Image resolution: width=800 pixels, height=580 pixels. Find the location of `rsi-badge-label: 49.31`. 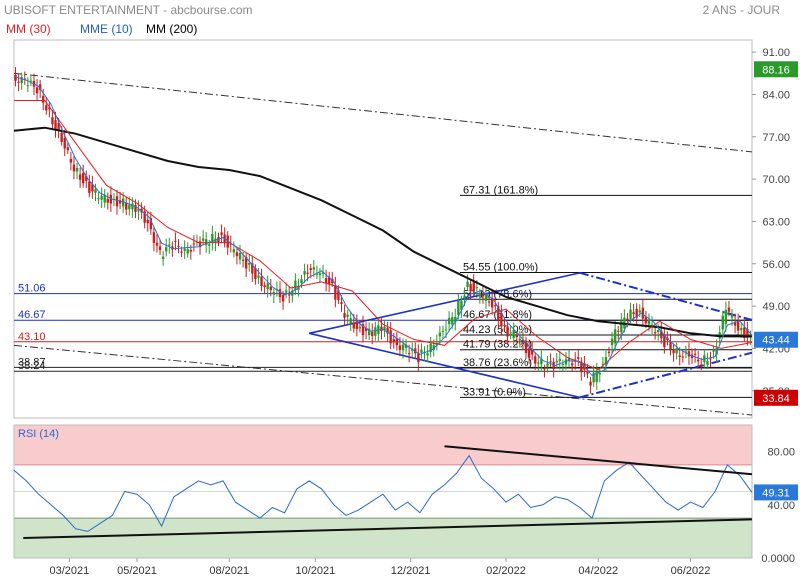

rsi-badge-label: 49.31 is located at coordinates (776, 493).